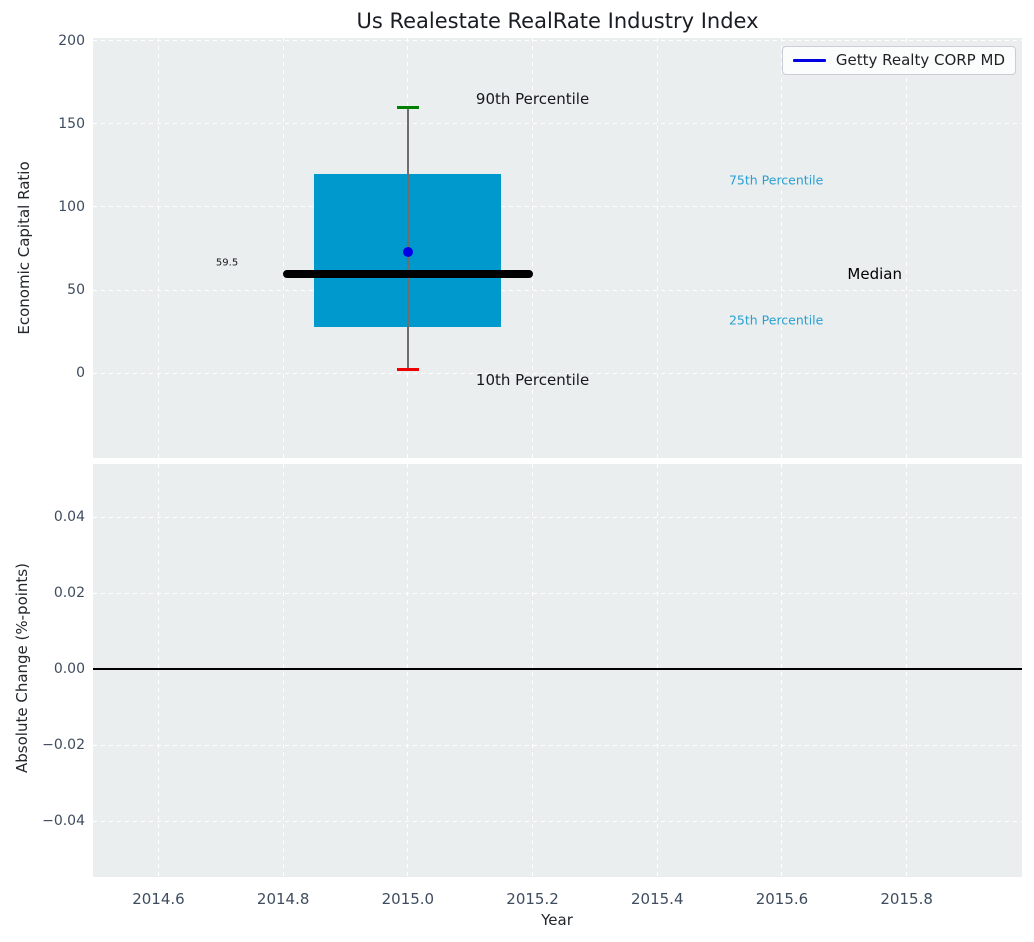  Describe the element at coordinates (227, 263) in the screenshot. I see `annotation-59-5: 59.5` at that location.